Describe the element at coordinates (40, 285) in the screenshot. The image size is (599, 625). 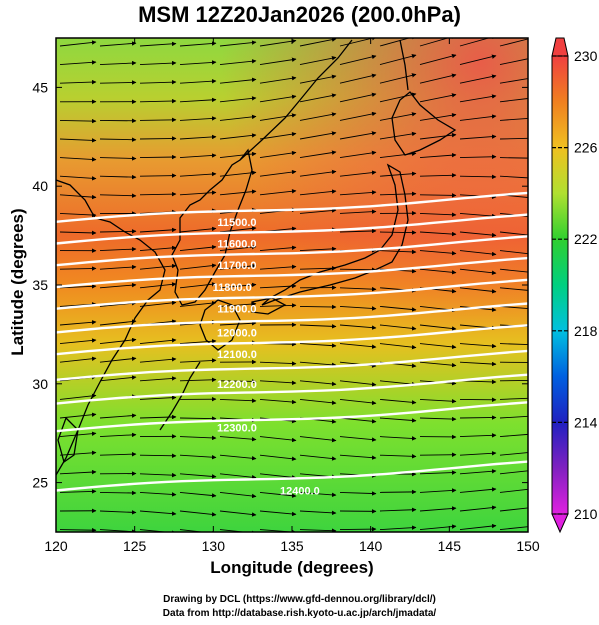
I see `y-tick-label: 35` at that location.